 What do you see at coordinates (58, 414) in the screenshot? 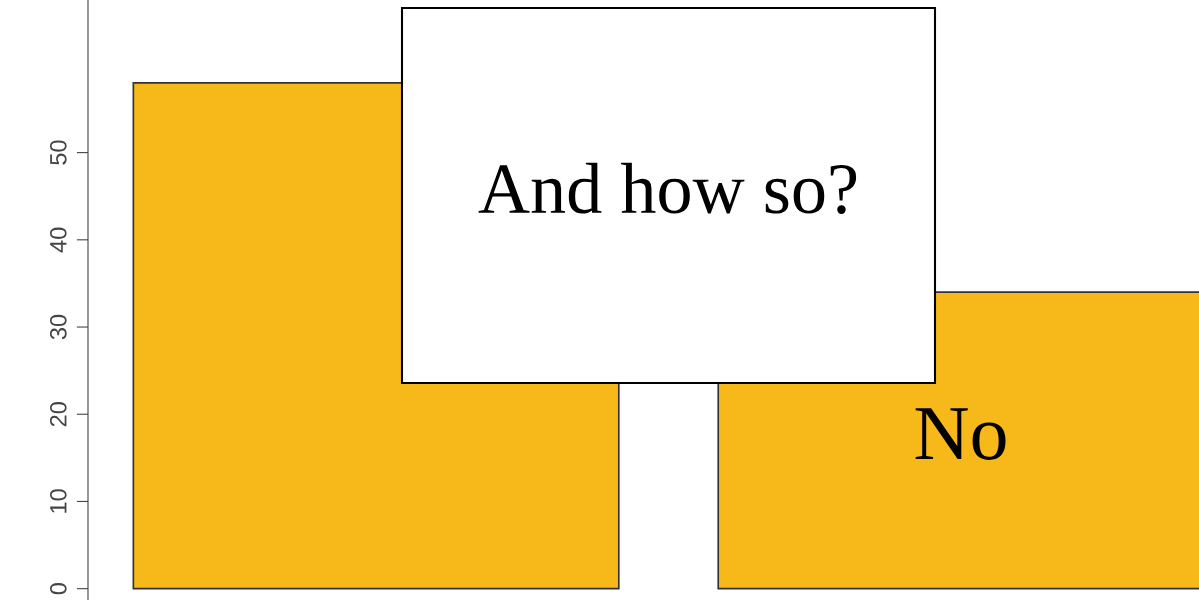
I see `y-tick-label: 20` at bounding box center [58, 414].